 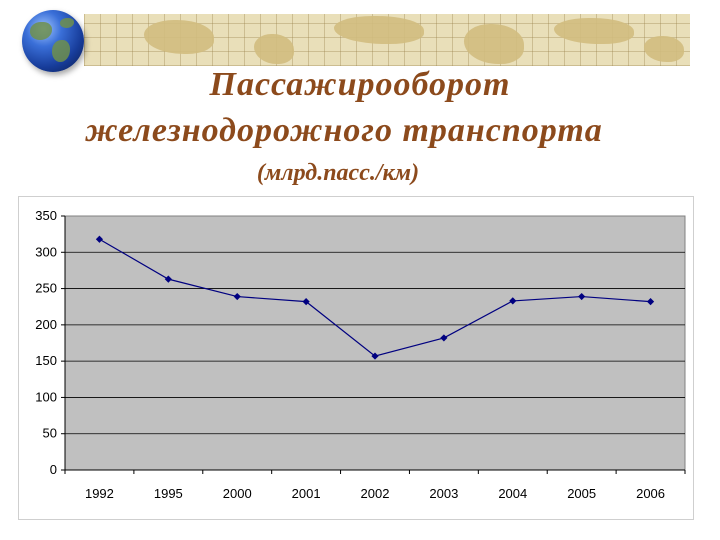 I want to click on x-tick-label: 2005, so click(x=581, y=493).